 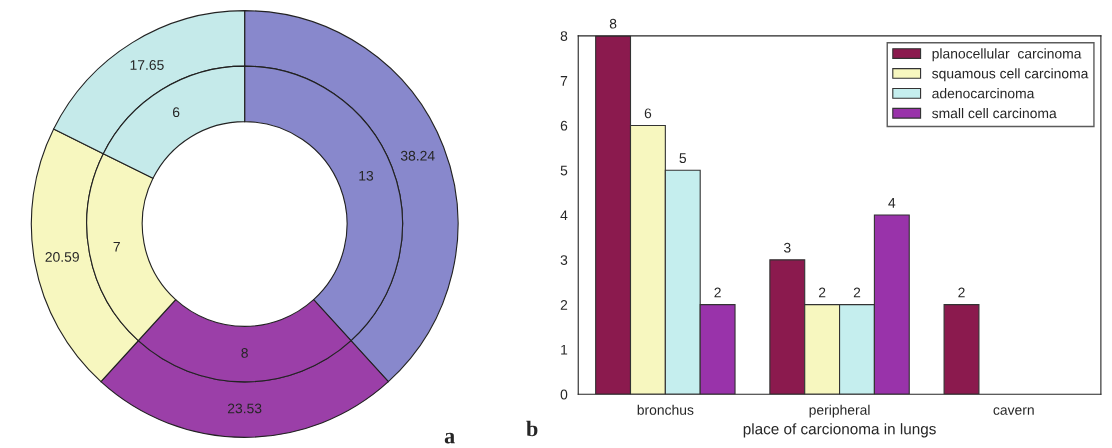 I want to click on y-tick-label: 8, so click(x=564, y=36).